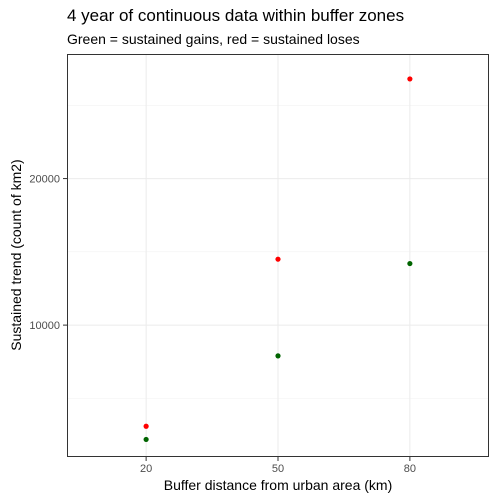 The height and width of the screenshot is (500, 500). What do you see at coordinates (44, 180) in the screenshot?
I see `y-tick-label: 20000` at bounding box center [44, 180].